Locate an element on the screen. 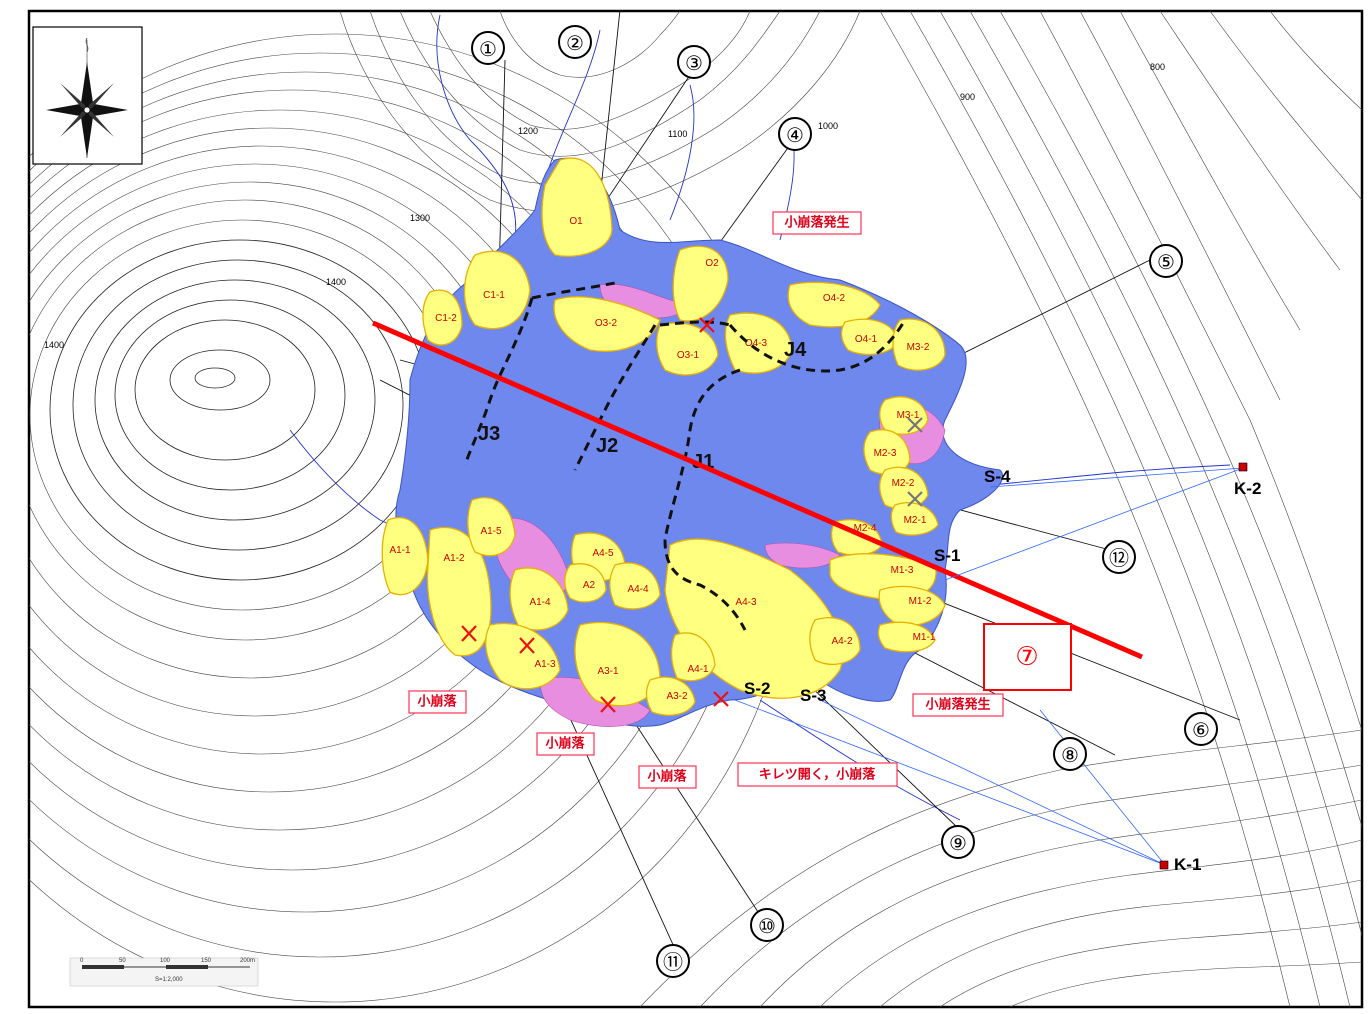  joints is located at coordinates (685, 455).